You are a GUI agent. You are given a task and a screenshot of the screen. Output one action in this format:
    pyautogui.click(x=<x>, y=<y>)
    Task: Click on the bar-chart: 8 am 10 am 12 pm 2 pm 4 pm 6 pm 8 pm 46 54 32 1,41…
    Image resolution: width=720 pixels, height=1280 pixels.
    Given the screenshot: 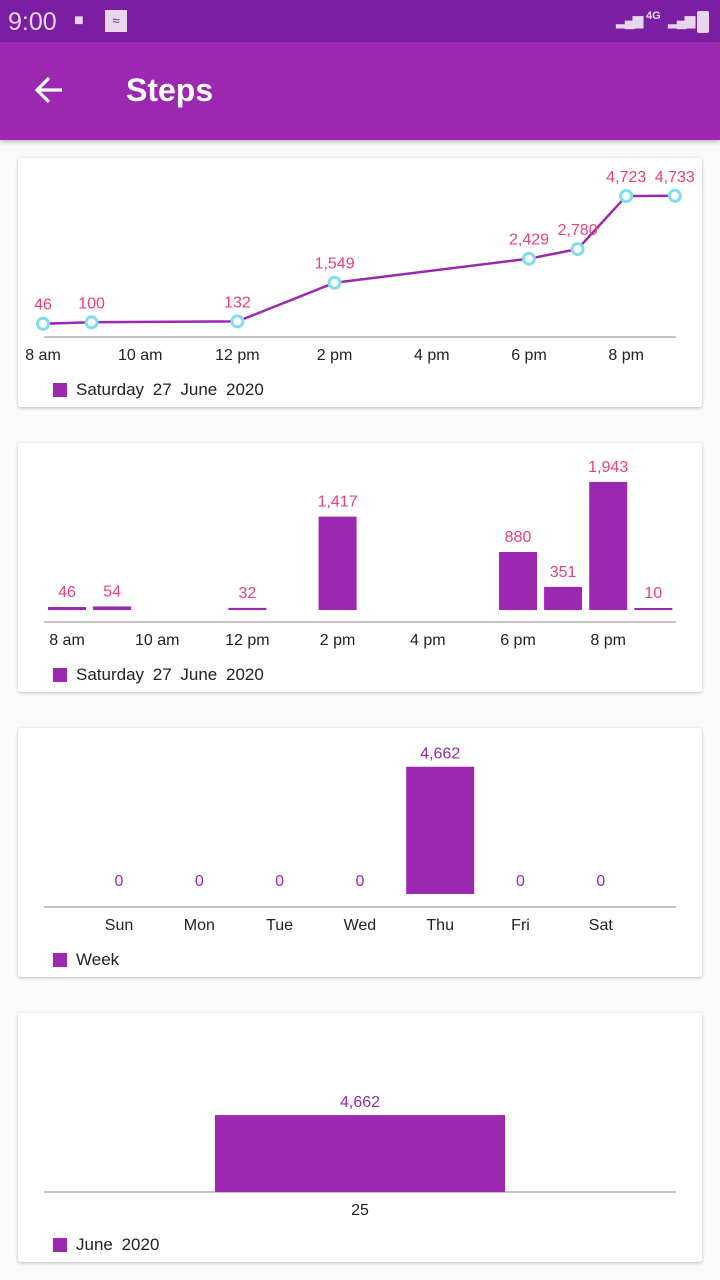 What is the action you would take?
    pyautogui.click(x=360, y=554)
    